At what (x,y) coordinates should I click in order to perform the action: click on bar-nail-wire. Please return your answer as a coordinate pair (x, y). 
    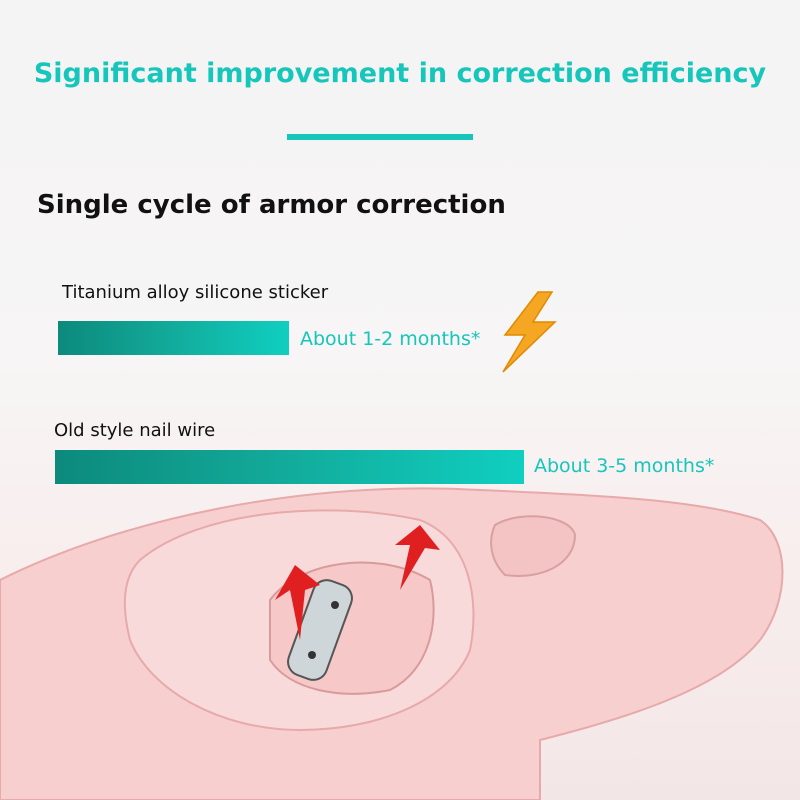
    Looking at the image, I should click on (289, 467).